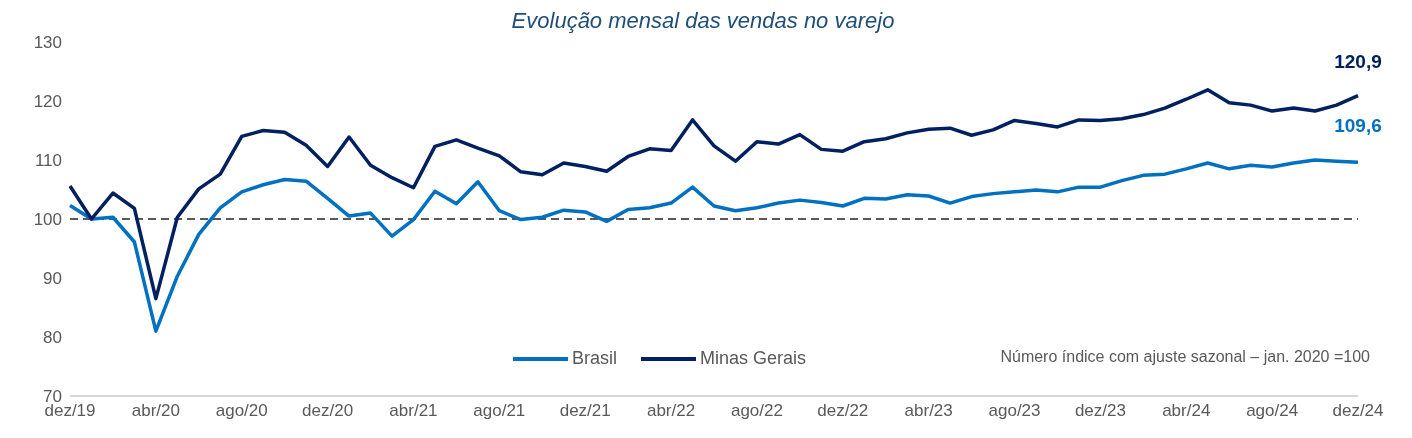 This screenshot has height=438, width=1412. Describe the element at coordinates (843, 411) in the screenshot. I see `x-tick-label: dez/22` at that location.